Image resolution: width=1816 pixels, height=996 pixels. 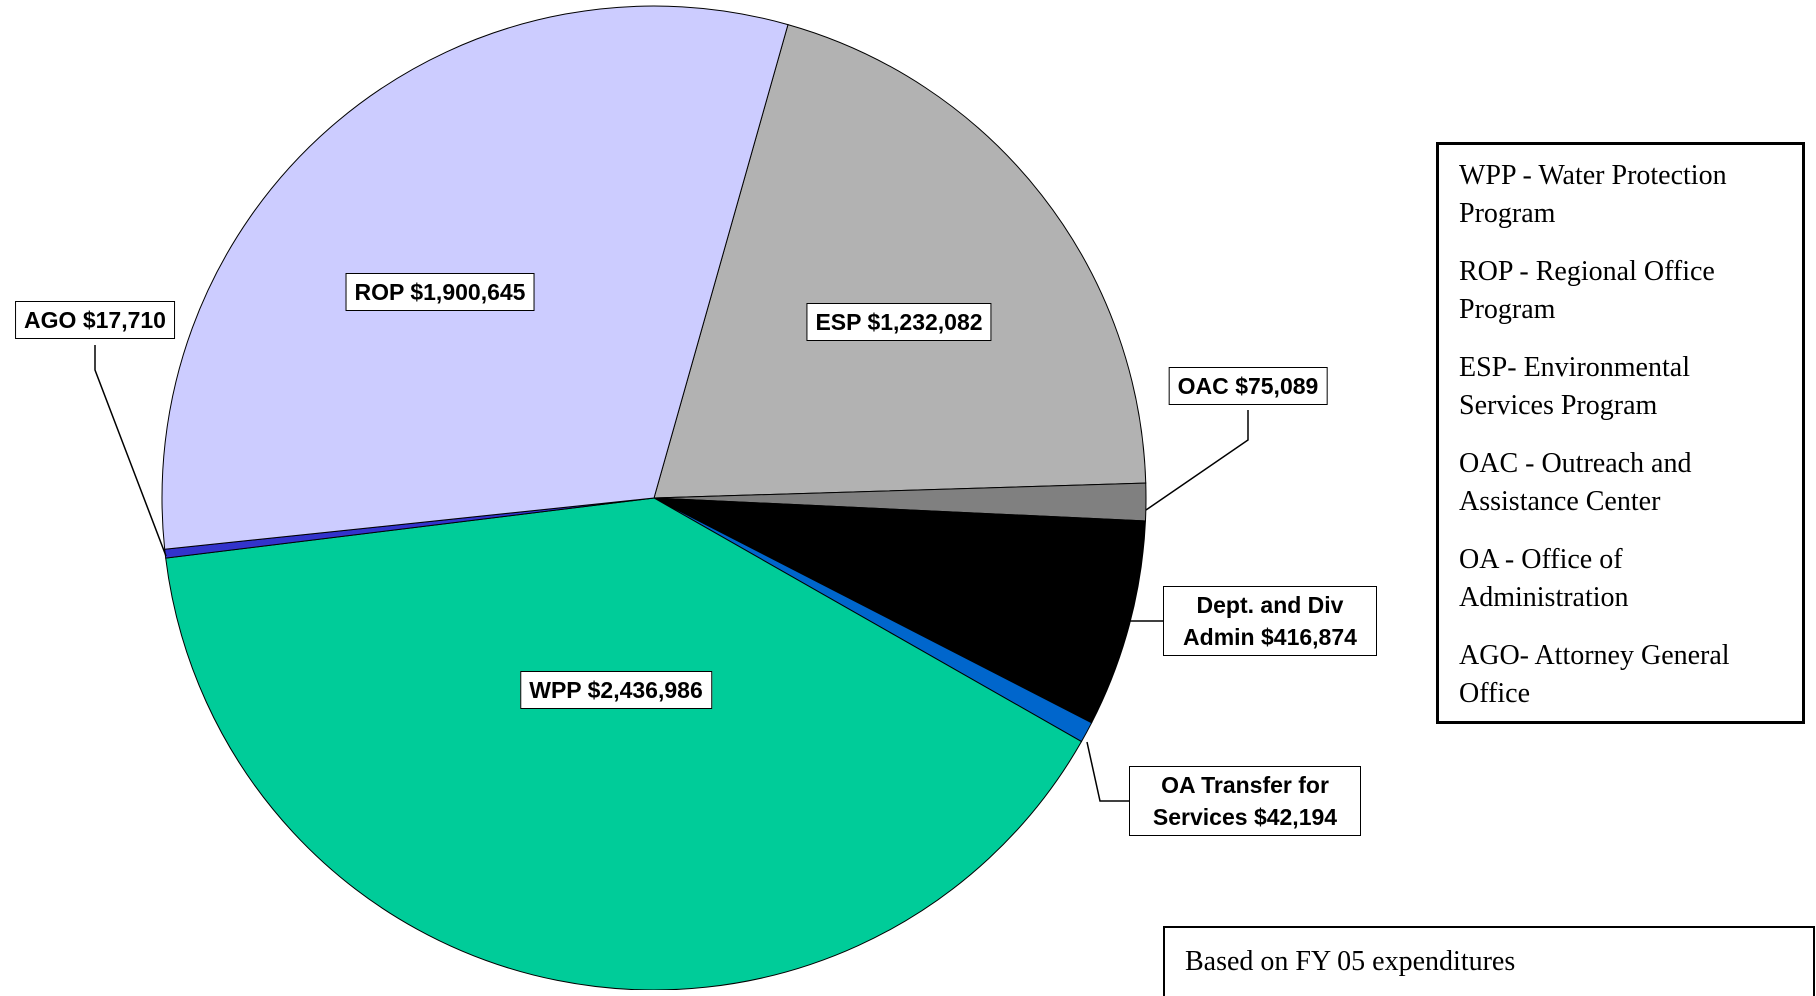 I want to click on data-label: ROP $1,900,645, so click(x=440, y=292).